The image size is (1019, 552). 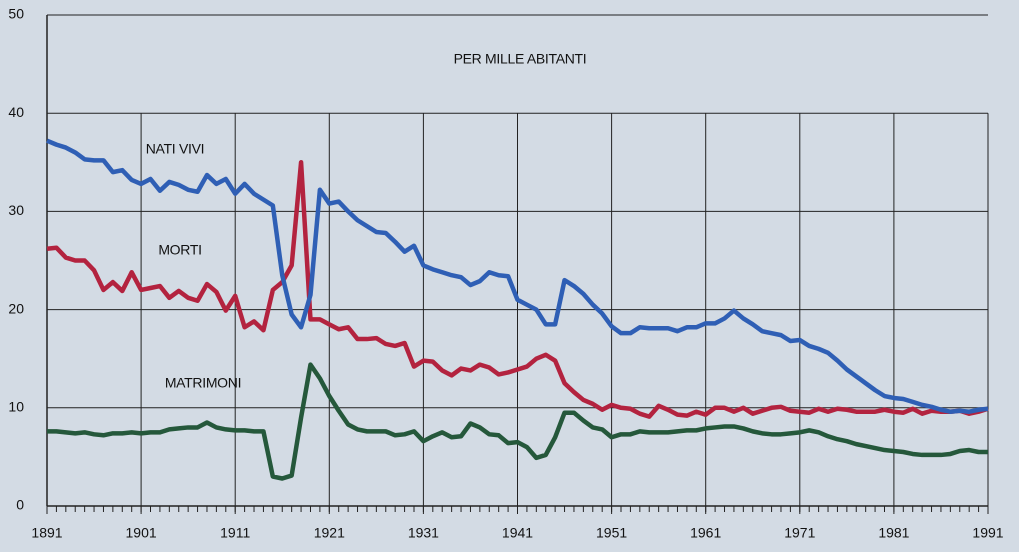 I want to click on series-label: MORTI, so click(x=179, y=250).